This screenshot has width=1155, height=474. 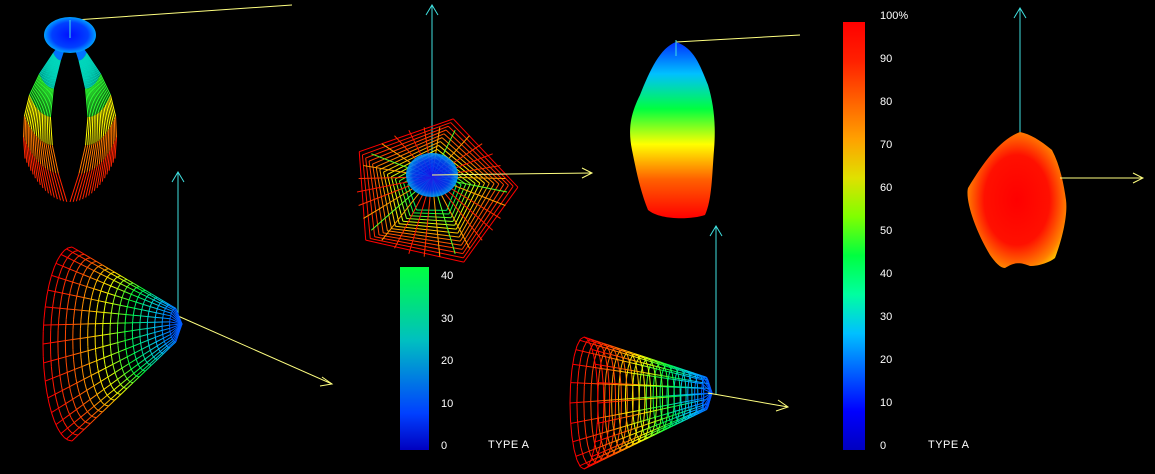 What do you see at coordinates (509, 445) in the screenshot?
I see `color-scale-small-title: TYPE A` at bounding box center [509, 445].